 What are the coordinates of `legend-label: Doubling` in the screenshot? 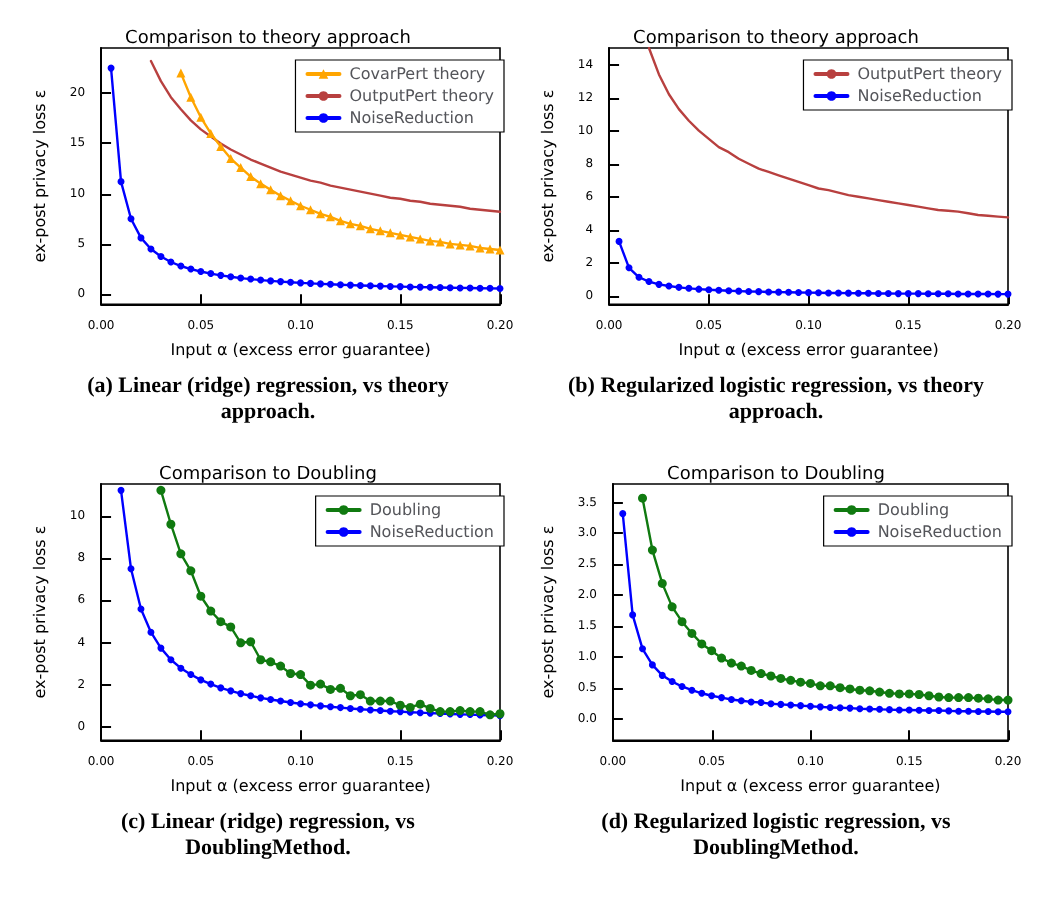 It's located at (405, 510).